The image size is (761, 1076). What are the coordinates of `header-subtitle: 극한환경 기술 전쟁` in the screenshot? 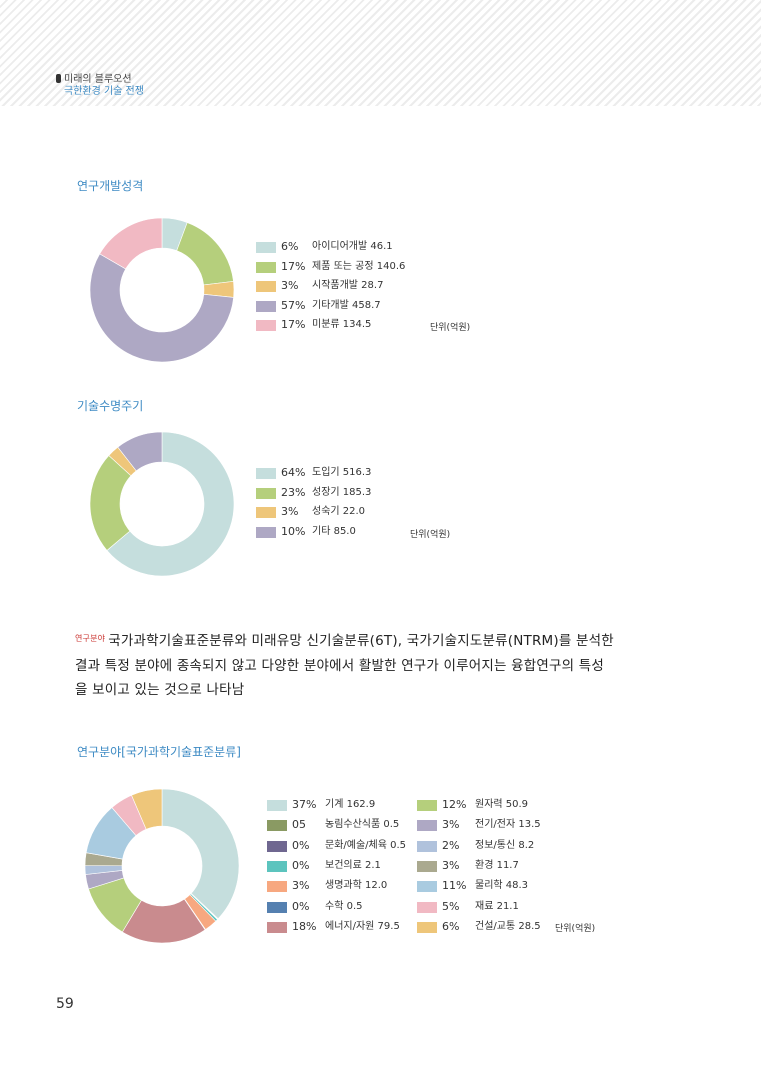 It's located at (104, 91).